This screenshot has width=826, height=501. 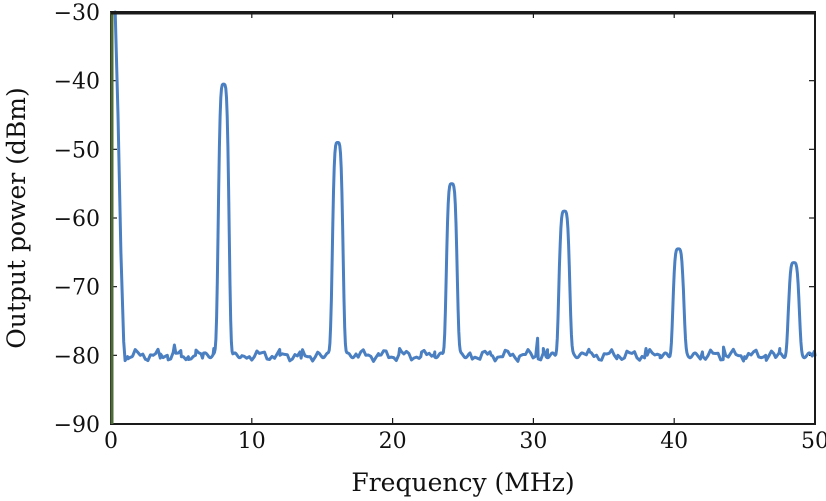 What do you see at coordinates (77, 356) in the screenshot?
I see `y-tick-label: −80` at bounding box center [77, 356].